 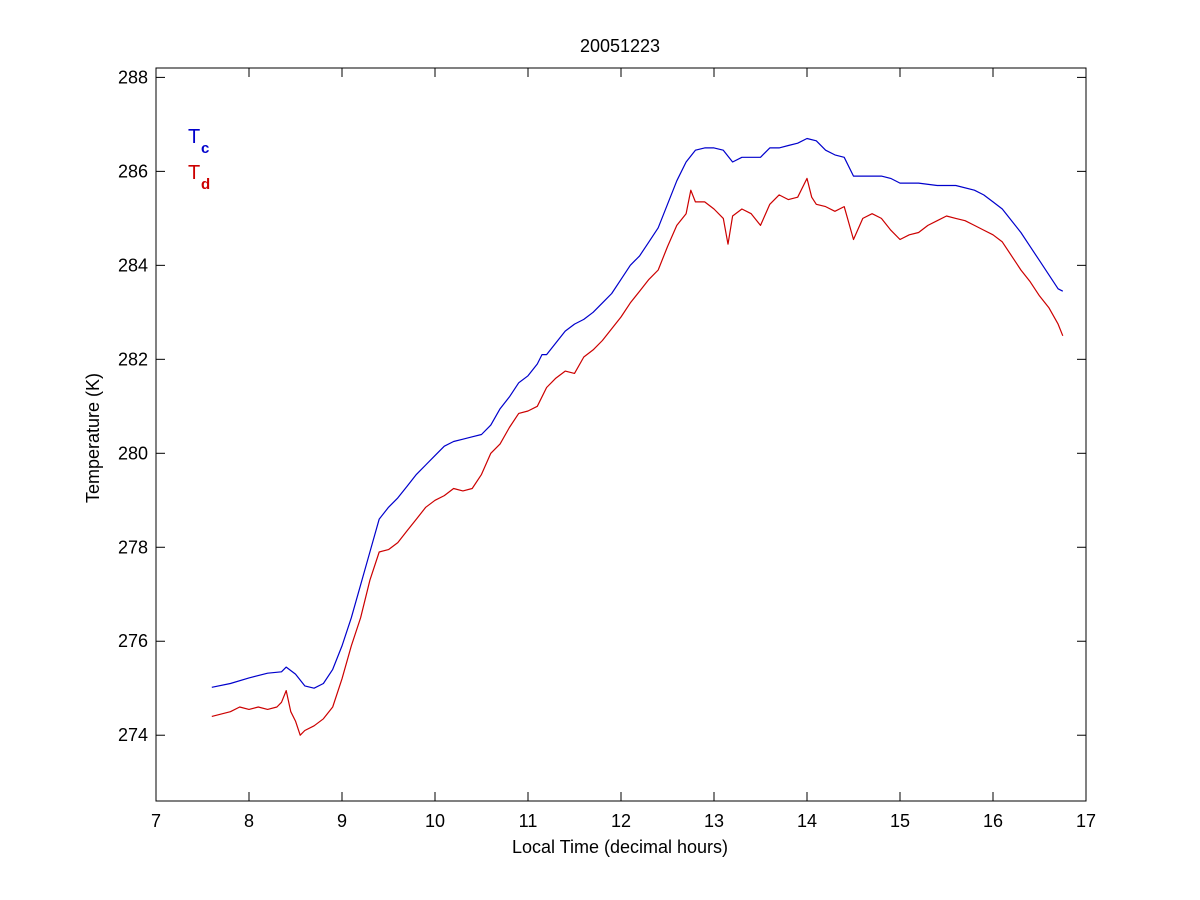 I want to click on x-tick-label: 7, so click(x=156, y=821).